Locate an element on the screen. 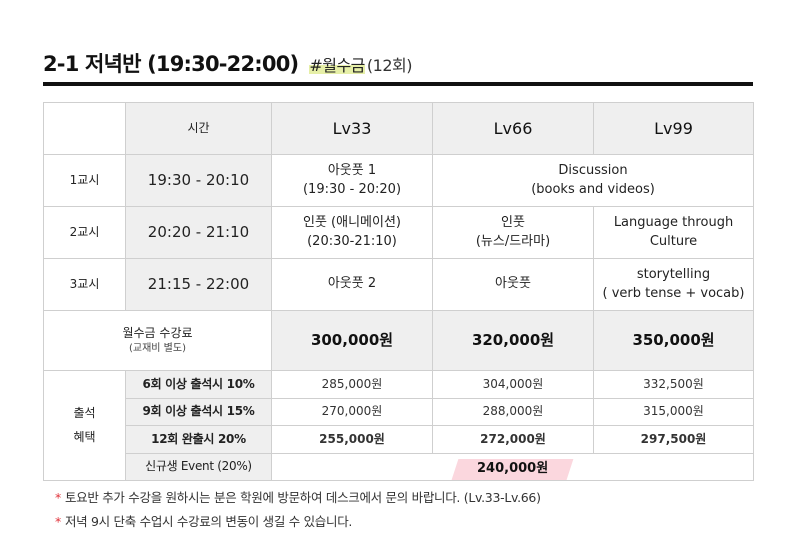 The height and width of the screenshot is (549, 793). cell-line: (books and videos) is located at coordinates (593, 189).